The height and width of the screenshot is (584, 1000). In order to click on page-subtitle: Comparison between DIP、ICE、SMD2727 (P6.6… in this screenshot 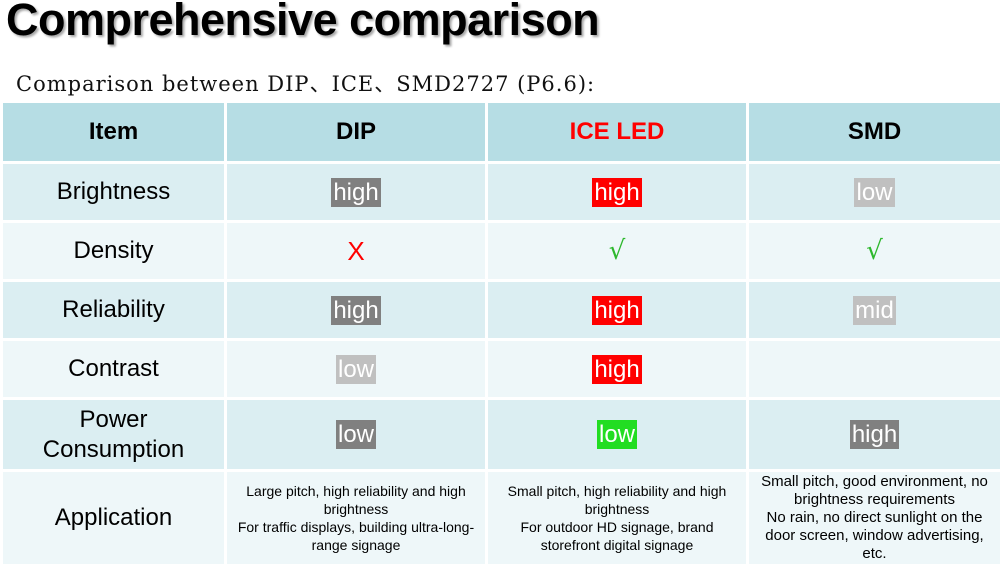, I will do `click(306, 84)`.